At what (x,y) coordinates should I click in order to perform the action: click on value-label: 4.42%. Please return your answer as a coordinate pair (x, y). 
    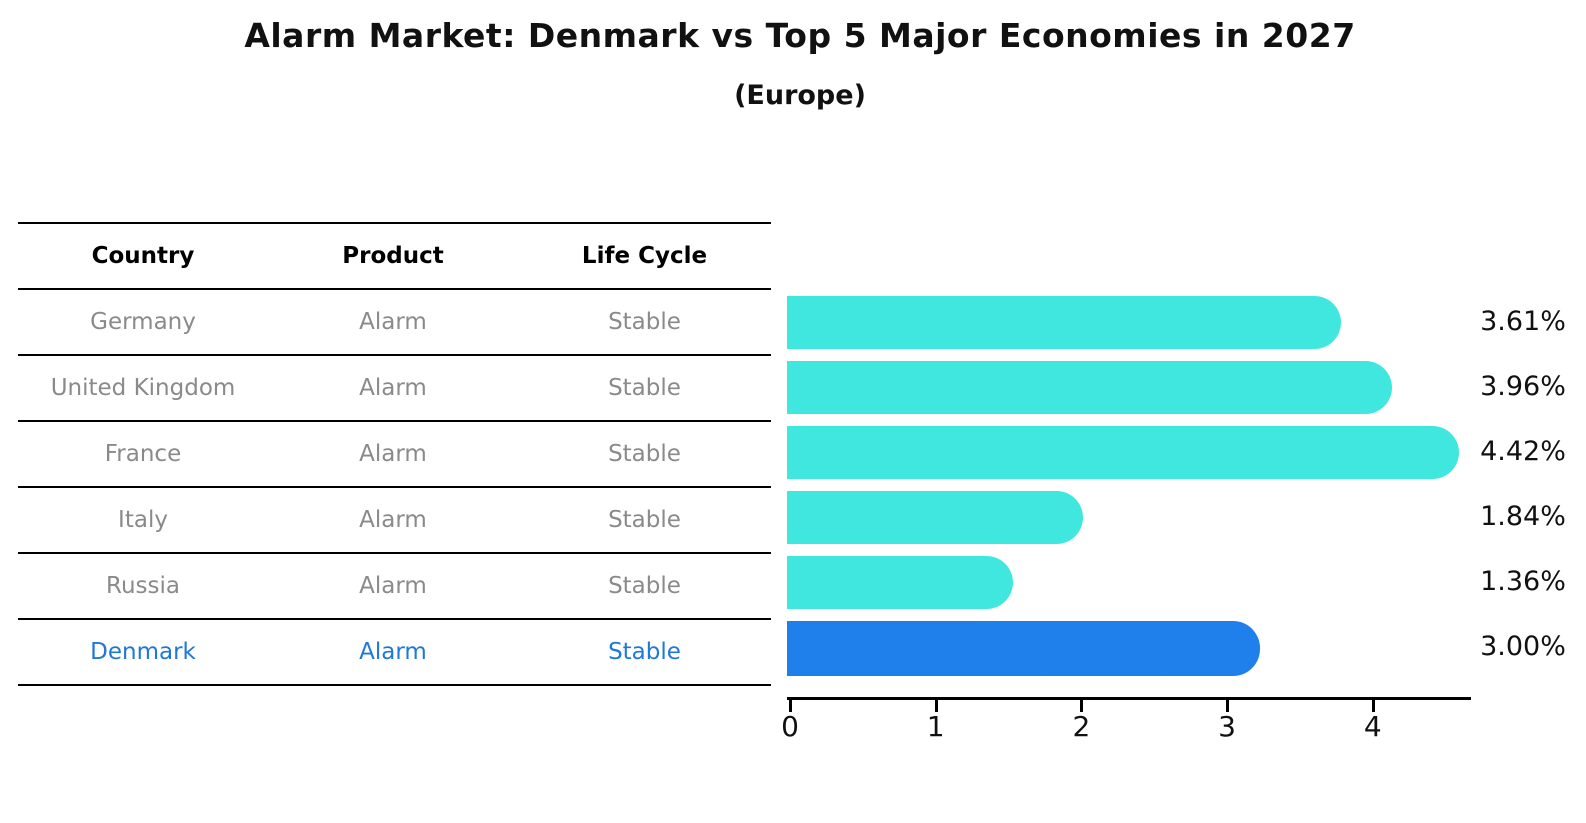
    Looking at the image, I should click on (1523, 451).